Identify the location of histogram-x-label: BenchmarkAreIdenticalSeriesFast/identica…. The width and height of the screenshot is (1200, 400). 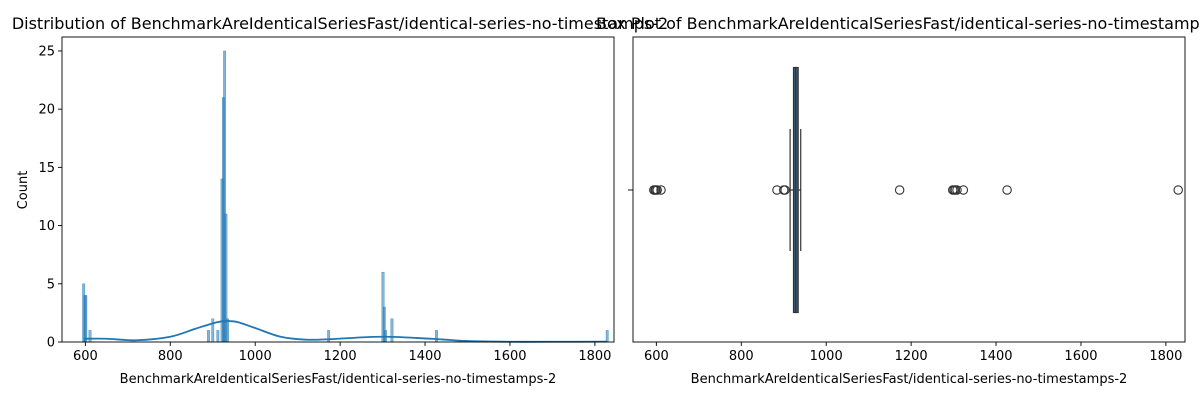
(338, 379).